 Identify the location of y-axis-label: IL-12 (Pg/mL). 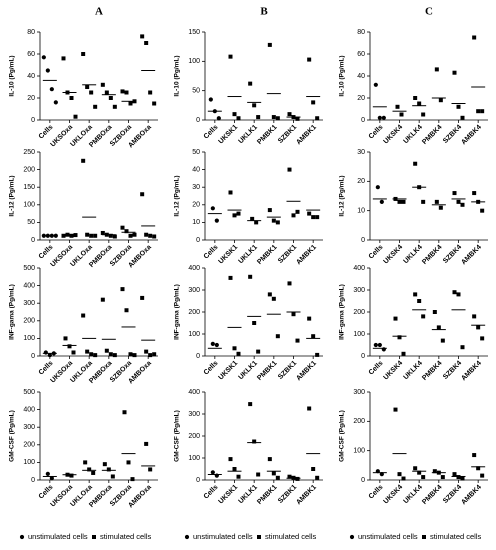
(12, 195).